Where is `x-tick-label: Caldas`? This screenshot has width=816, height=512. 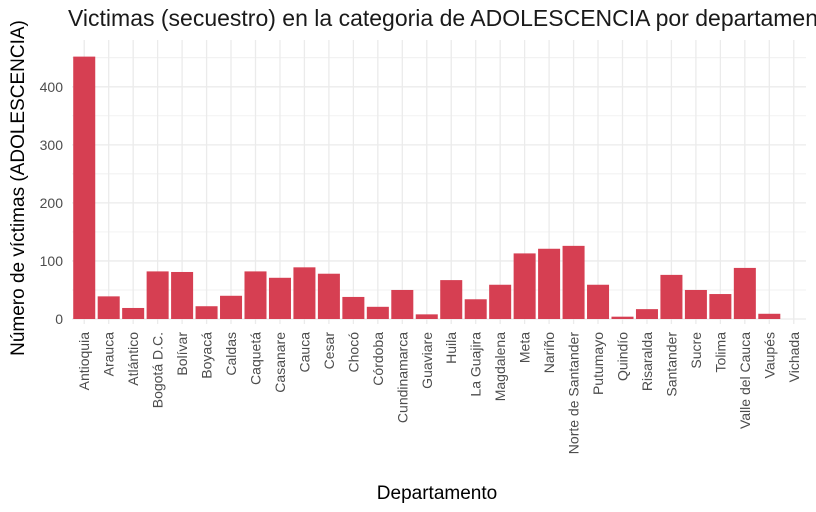 x-tick-label: Caldas is located at coordinates (231, 354).